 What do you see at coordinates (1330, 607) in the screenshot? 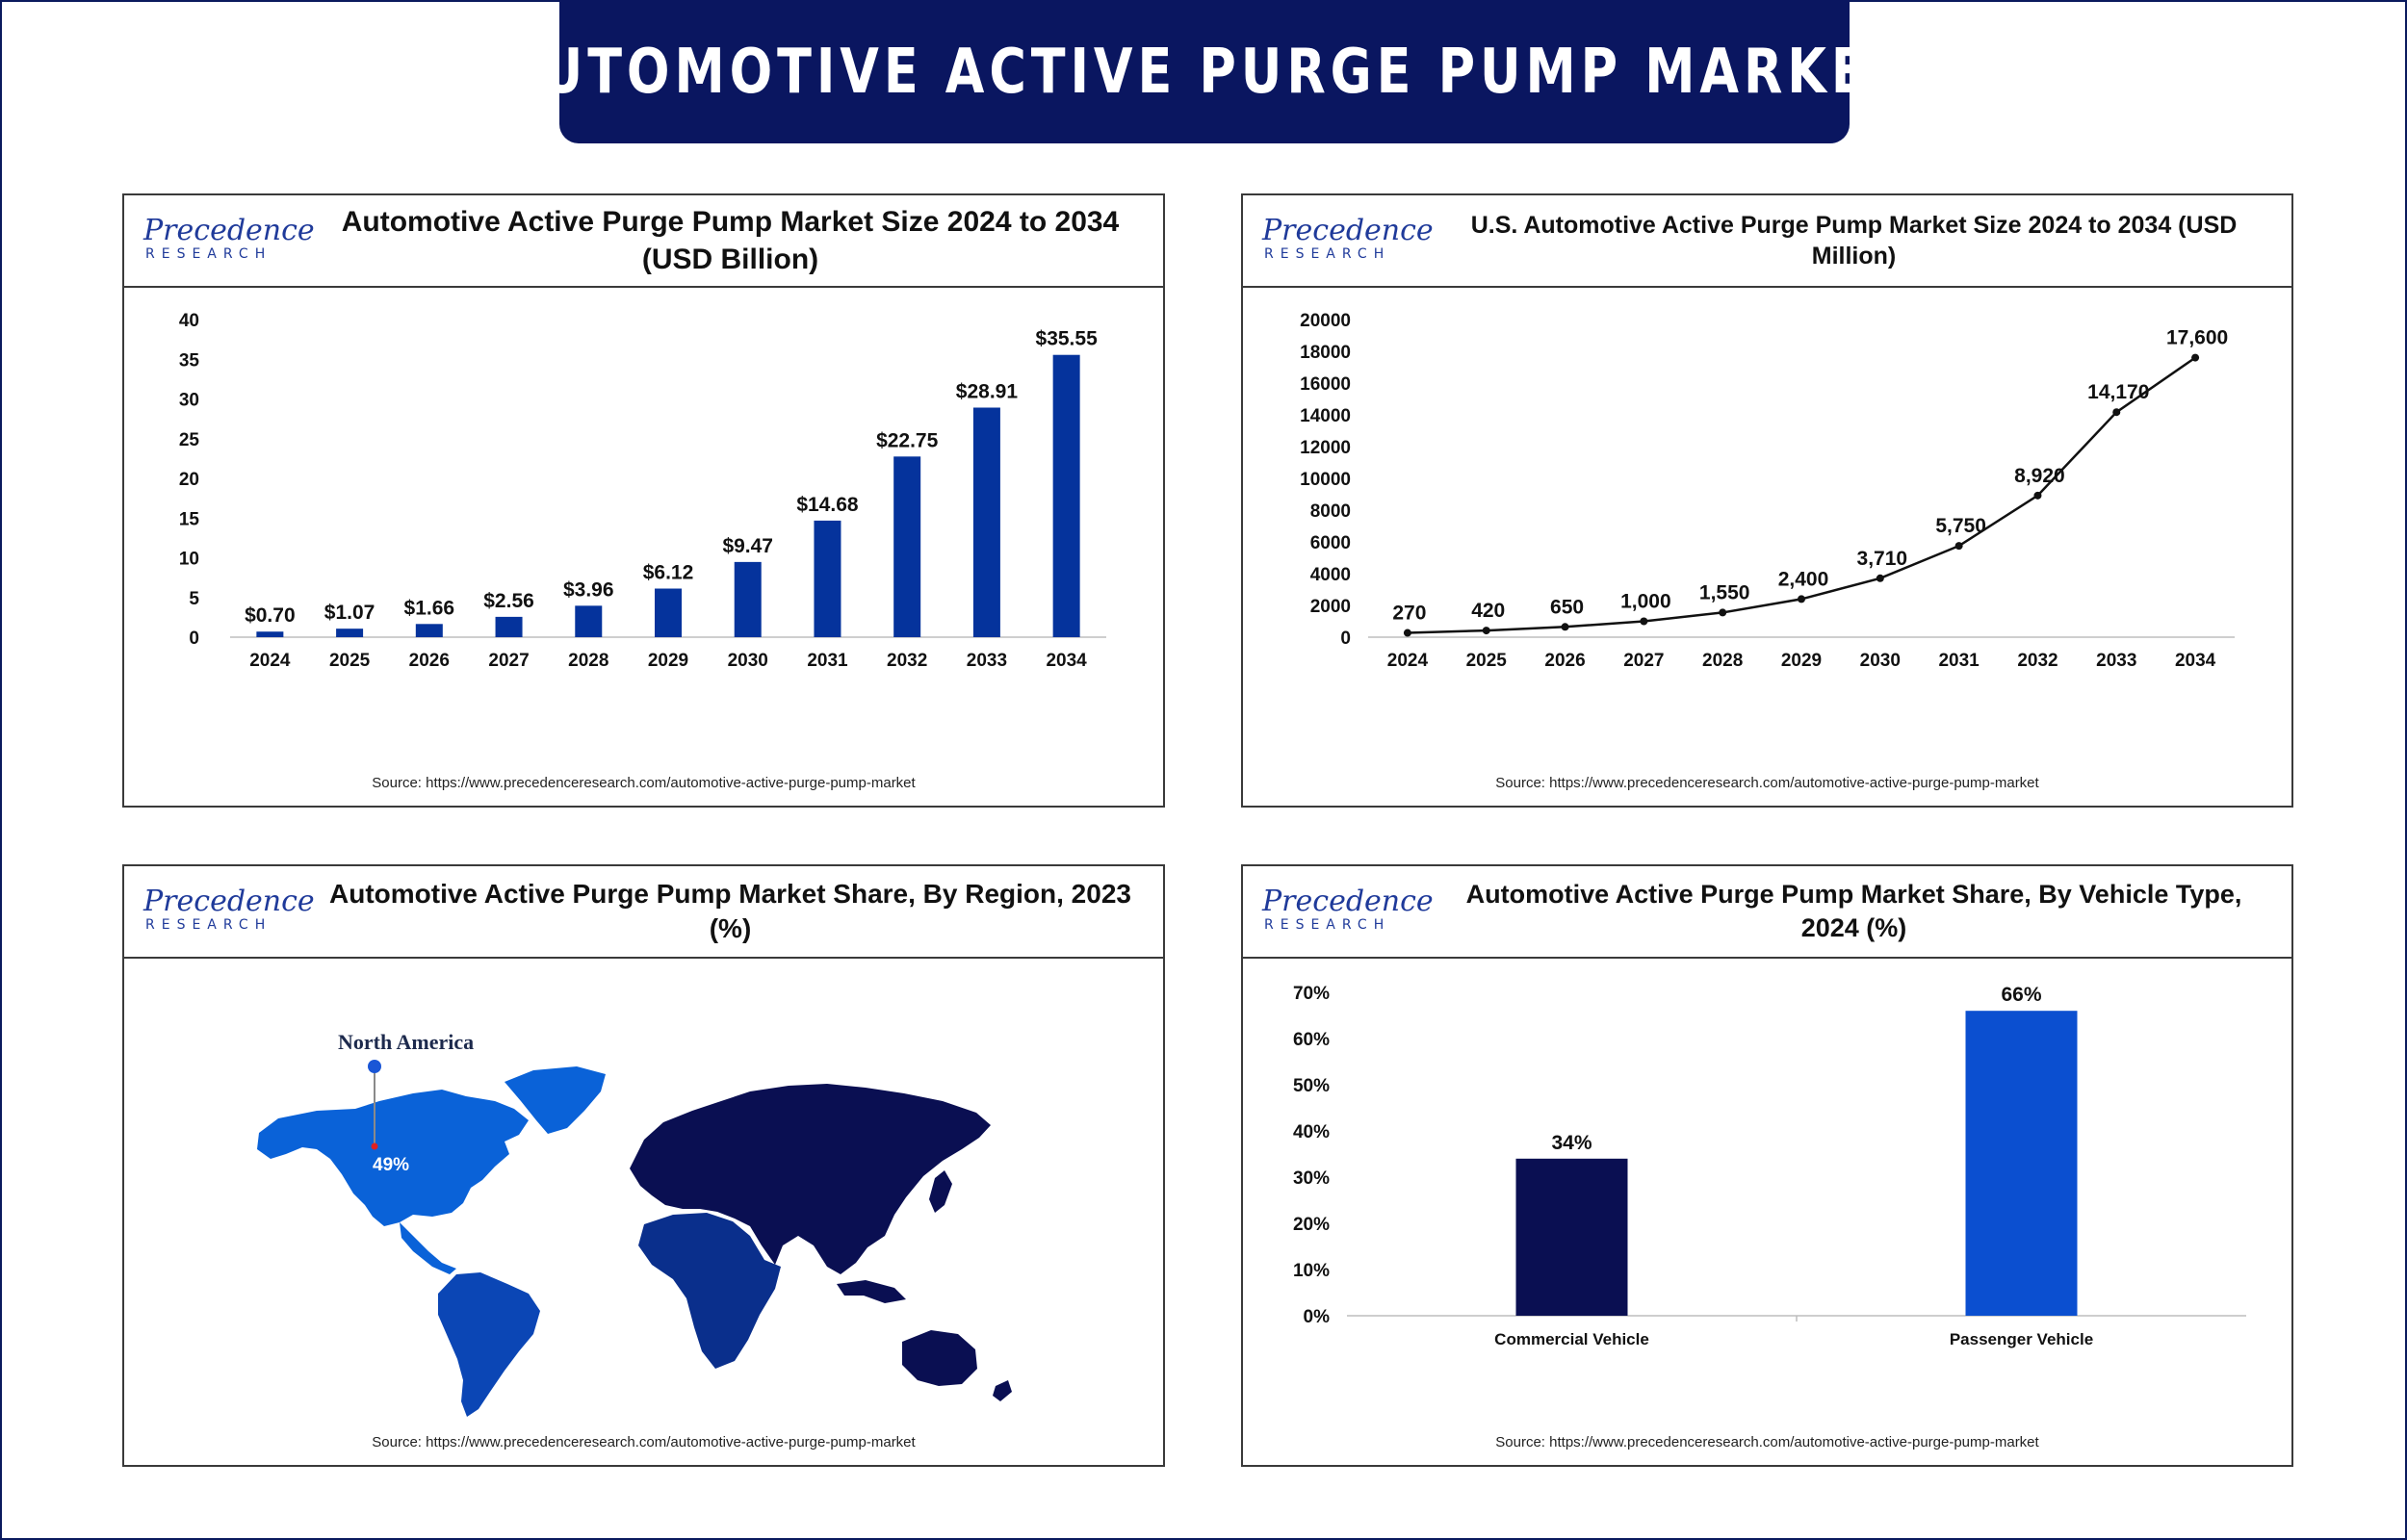
I see `y-tick-label: 2000` at bounding box center [1330, 607].